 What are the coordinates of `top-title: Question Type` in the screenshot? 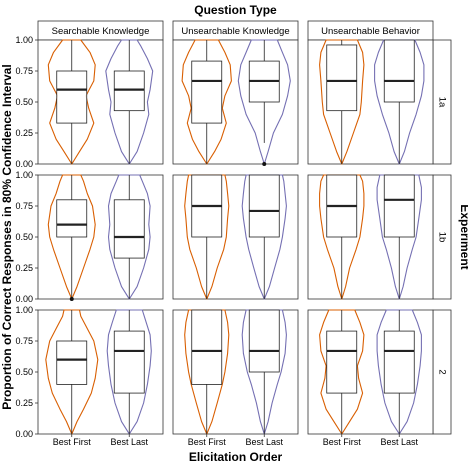 It's located at (235, 10).